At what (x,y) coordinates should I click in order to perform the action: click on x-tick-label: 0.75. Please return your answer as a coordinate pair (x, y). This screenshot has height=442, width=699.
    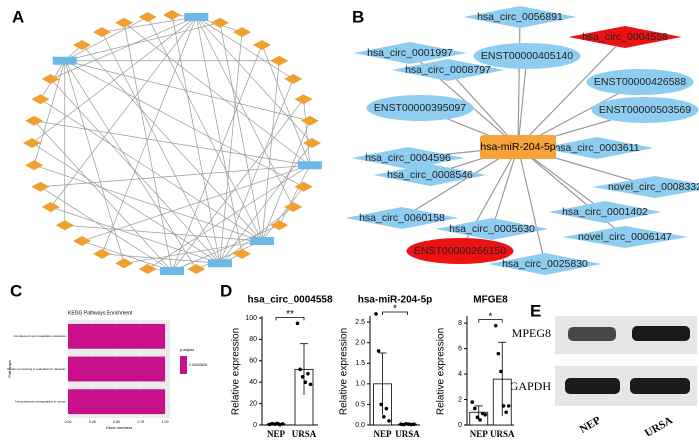
    Looking at the image, I should click on (140, 422).